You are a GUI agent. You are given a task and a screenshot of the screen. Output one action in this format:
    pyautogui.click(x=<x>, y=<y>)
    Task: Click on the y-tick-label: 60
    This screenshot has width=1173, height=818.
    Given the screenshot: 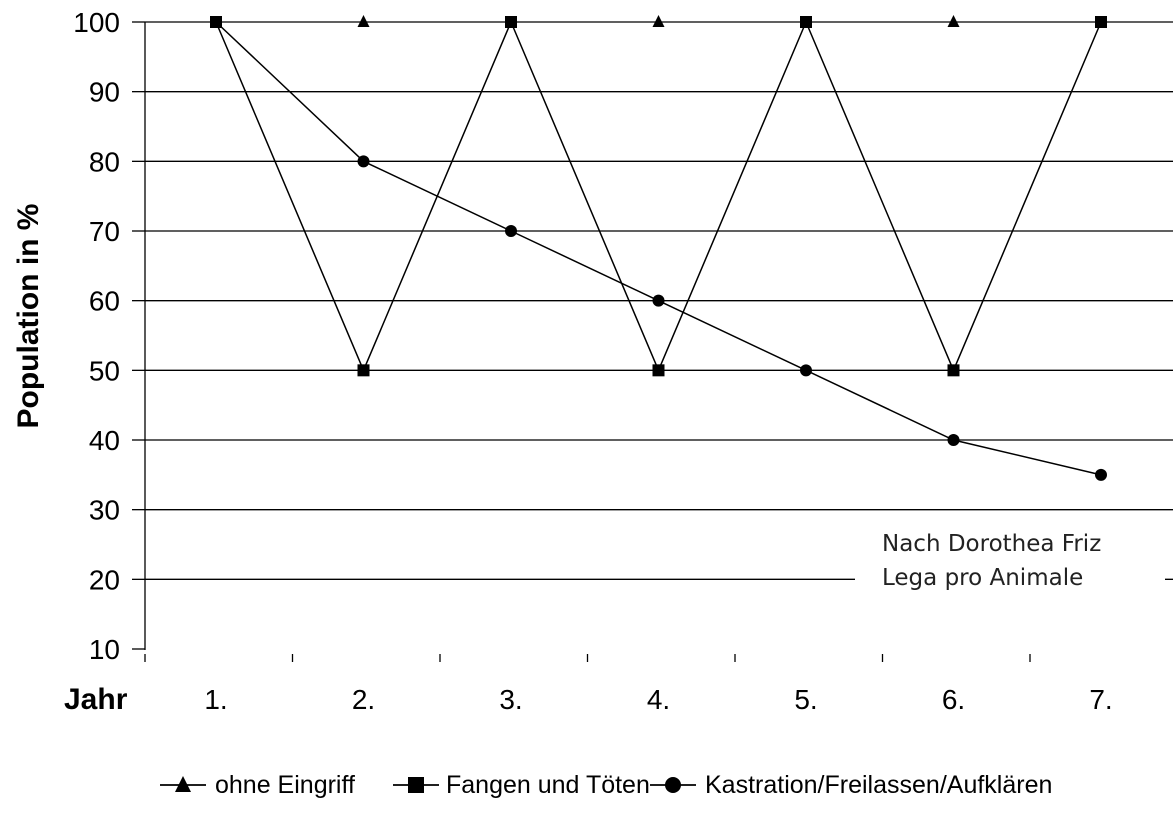 What is the action you would take?
    pyautogui.click(x=104, y=301)
    